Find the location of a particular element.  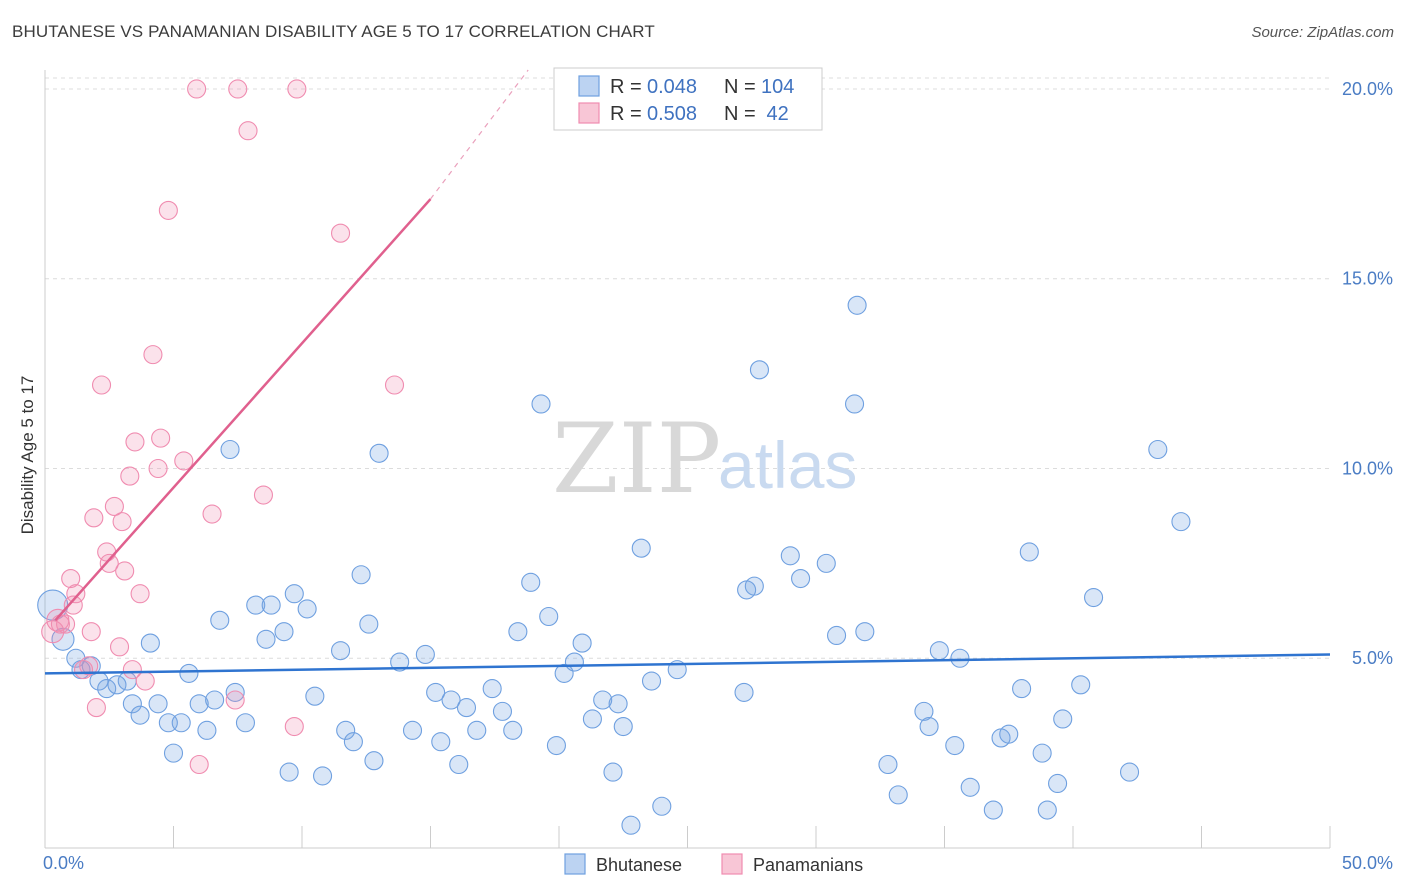

series-legend: Bhutanese Panamanians is located at coordinates (713, 864).